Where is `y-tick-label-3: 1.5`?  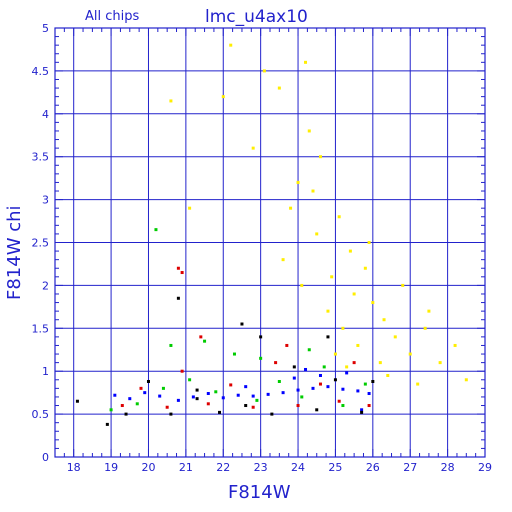 y-tick-label-3: 1.5 is located at coordinates (41, 328).